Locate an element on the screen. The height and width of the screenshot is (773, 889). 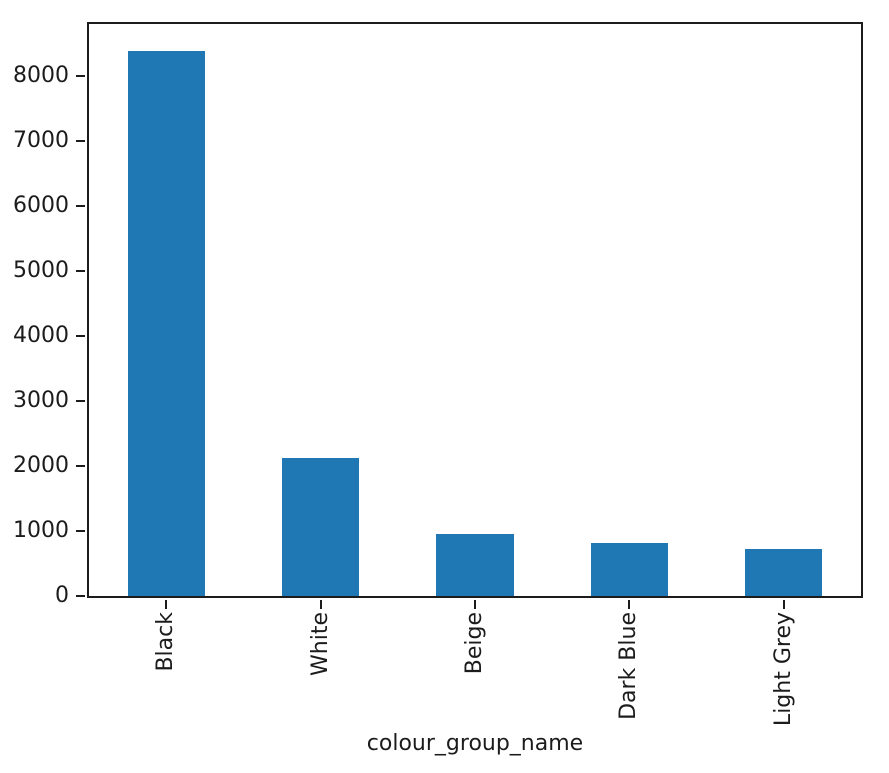
x-tick-label-beige: Beige is located at coordinates (474, 643).